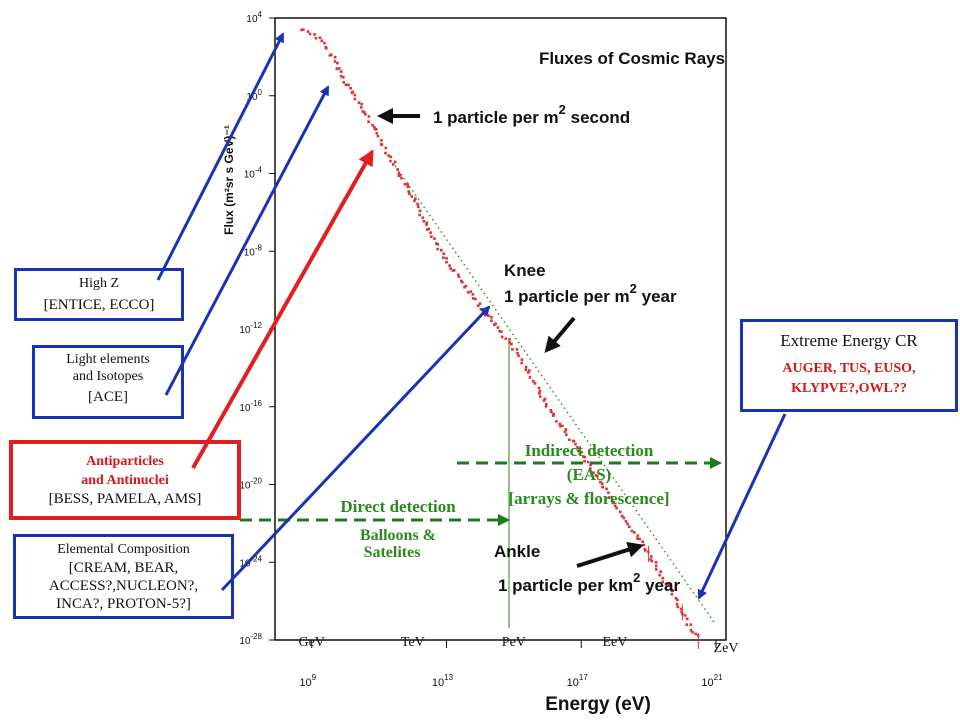 Image resolution: width=960 pixels, height=720 pixels. Describe the element at coordinates (108, 382) in the screenshot. I see `light-elements-box: Light elements and Isotopes [ACE]` at that location.